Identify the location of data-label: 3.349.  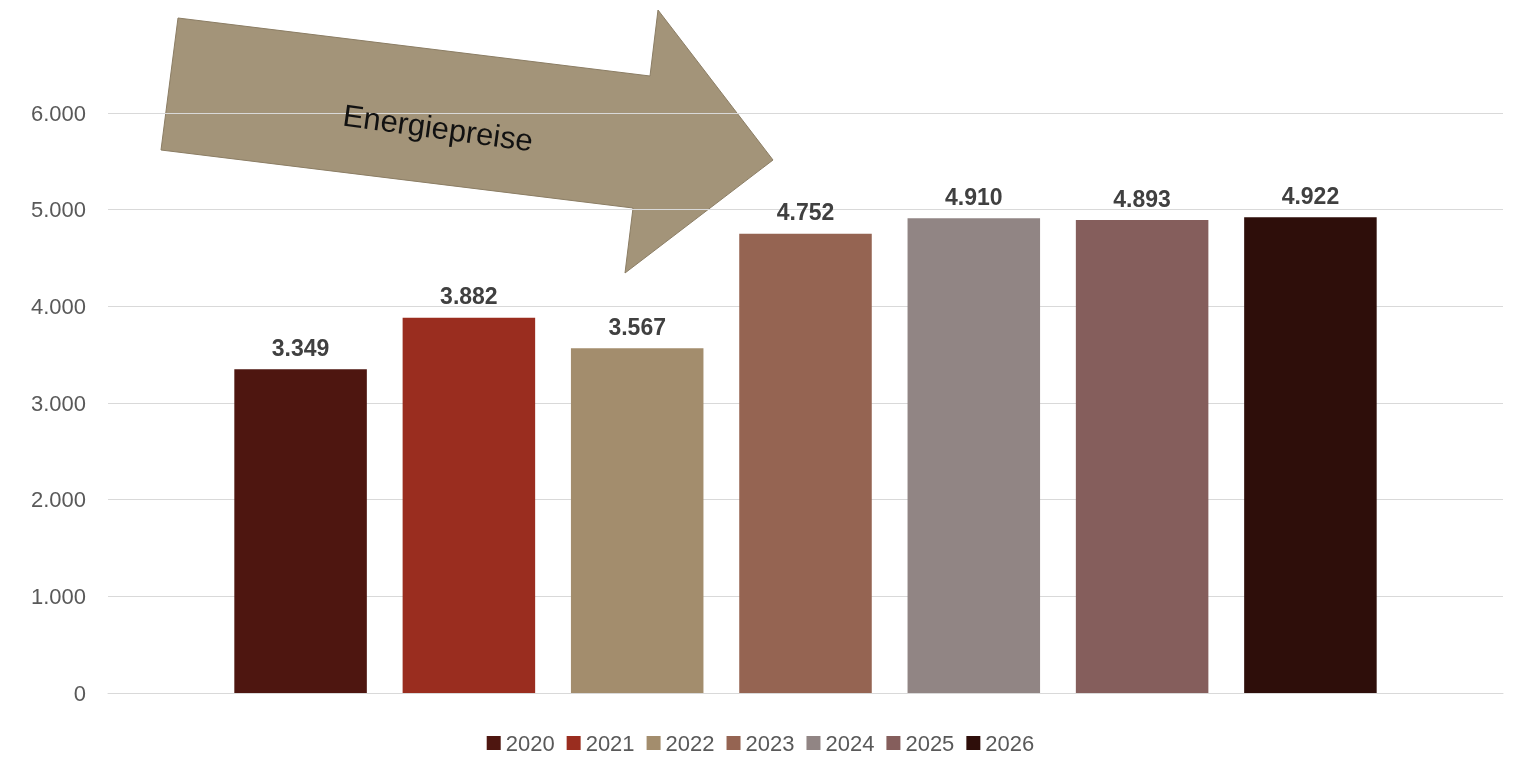
(300, 347).